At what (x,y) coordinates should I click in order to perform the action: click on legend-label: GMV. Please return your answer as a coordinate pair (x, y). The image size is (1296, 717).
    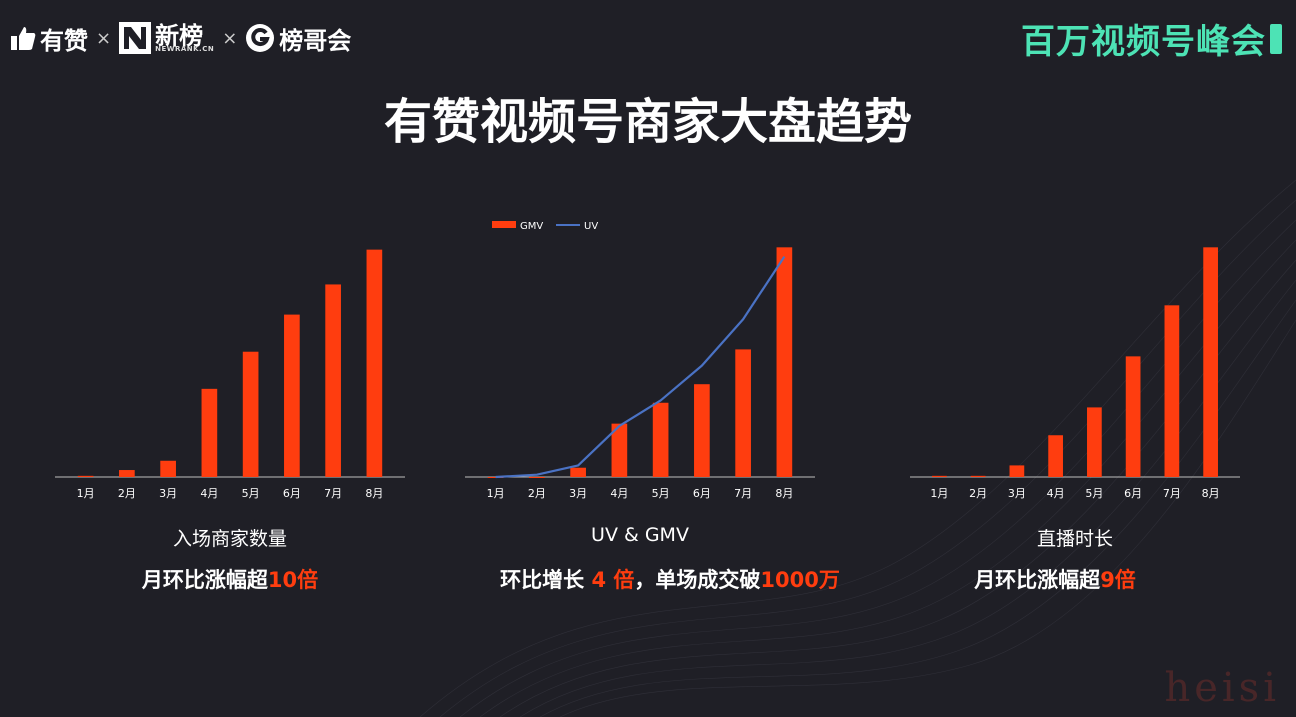
    Looking at the image, I should click on (531, 226).